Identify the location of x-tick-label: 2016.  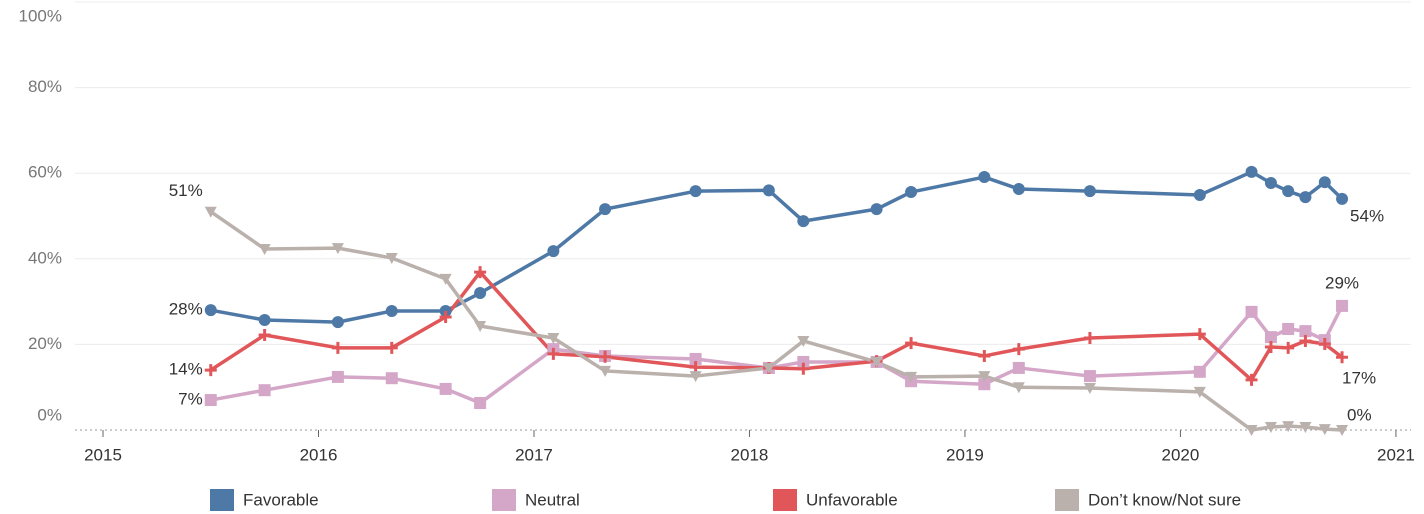
(319, 454).